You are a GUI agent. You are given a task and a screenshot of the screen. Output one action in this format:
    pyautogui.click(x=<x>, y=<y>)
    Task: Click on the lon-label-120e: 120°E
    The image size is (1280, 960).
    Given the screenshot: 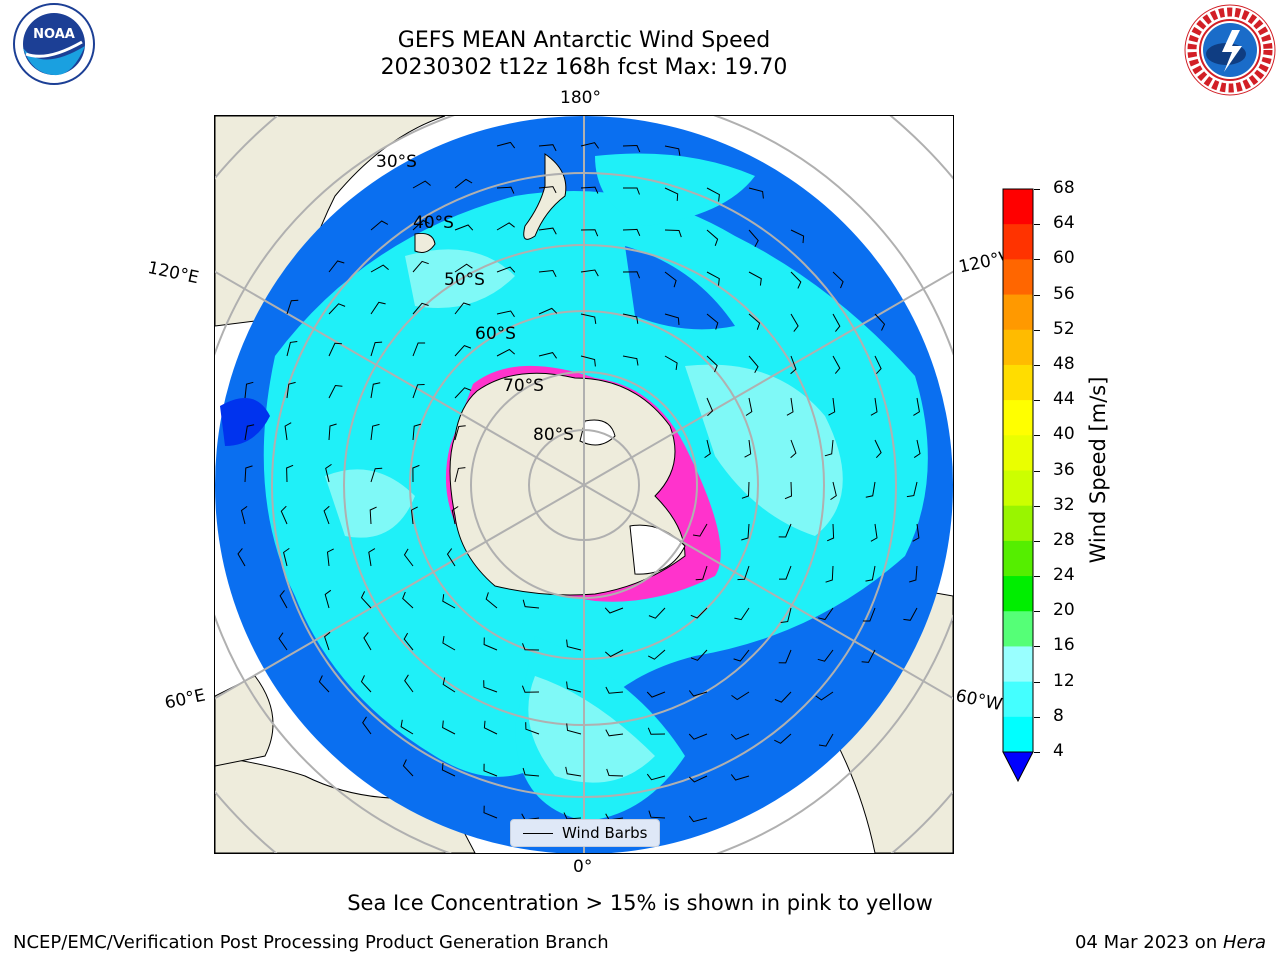 What is the action you would take?
    pyautogui.click(x=173, y=273)
    